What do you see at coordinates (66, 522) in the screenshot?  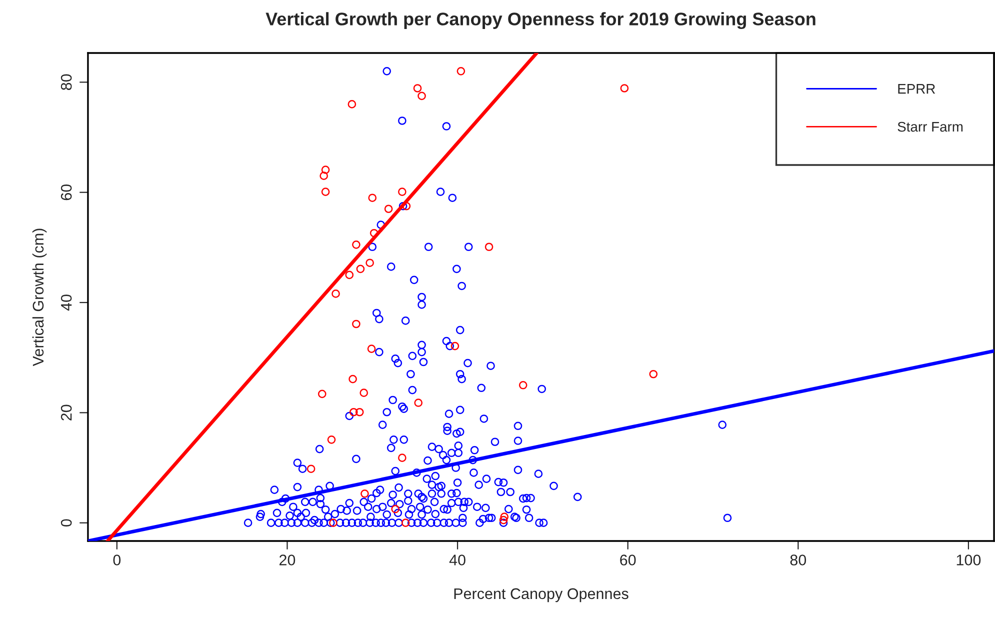 I see `y-tick-label: 0` at bounding box center [66, 522].